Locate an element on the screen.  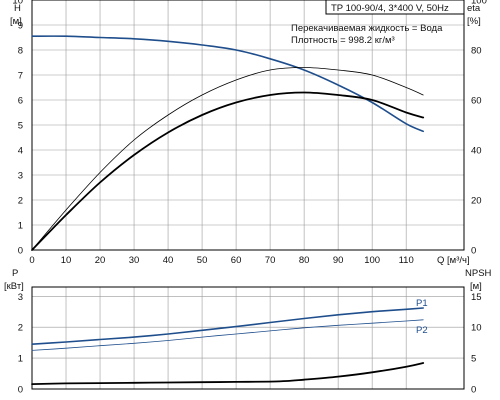
power-axis-label-top: P is located at coordinates (15, 273).